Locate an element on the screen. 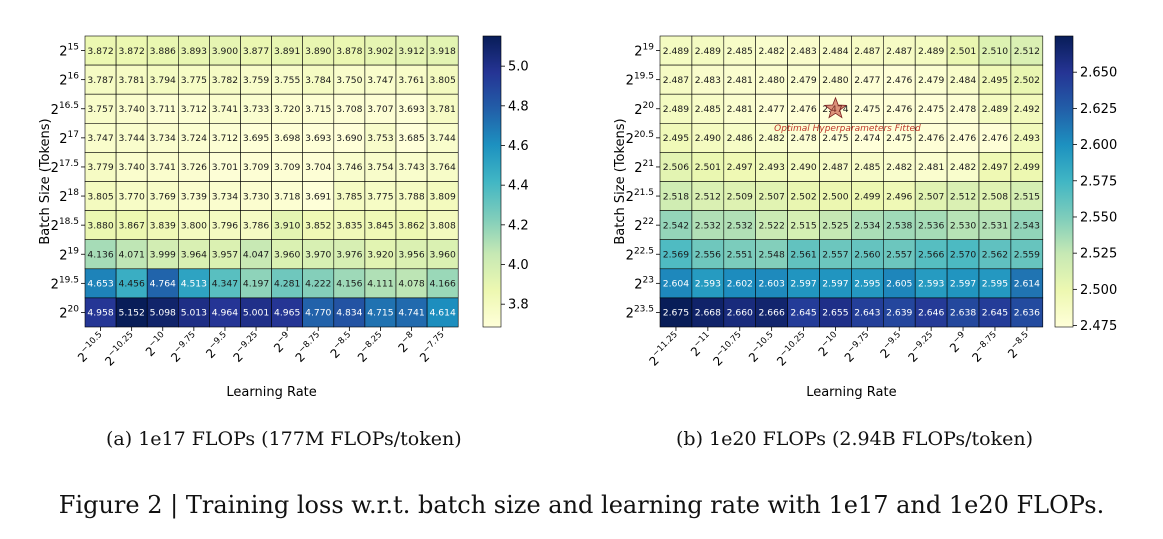  cell-value-label: 2.570 is located at coordinates (963, 254).